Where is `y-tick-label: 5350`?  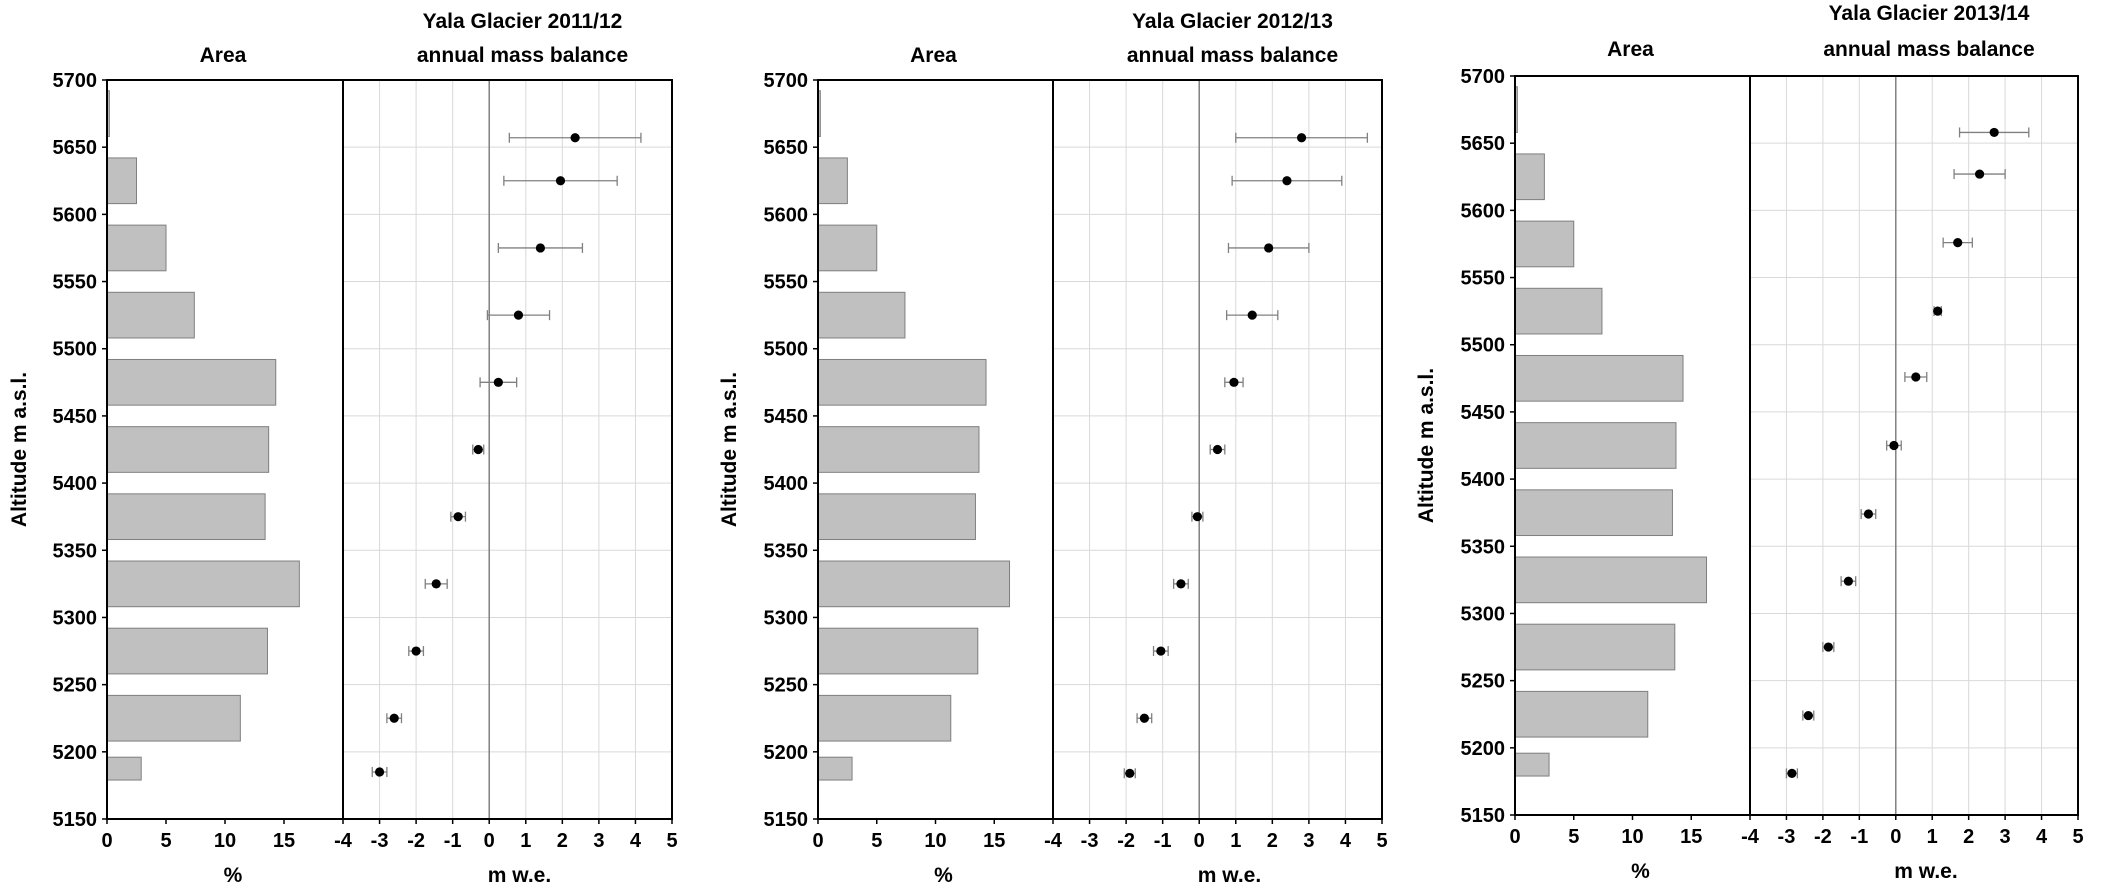
y-tick-label: 5350 is located at coordinates (75, 551).